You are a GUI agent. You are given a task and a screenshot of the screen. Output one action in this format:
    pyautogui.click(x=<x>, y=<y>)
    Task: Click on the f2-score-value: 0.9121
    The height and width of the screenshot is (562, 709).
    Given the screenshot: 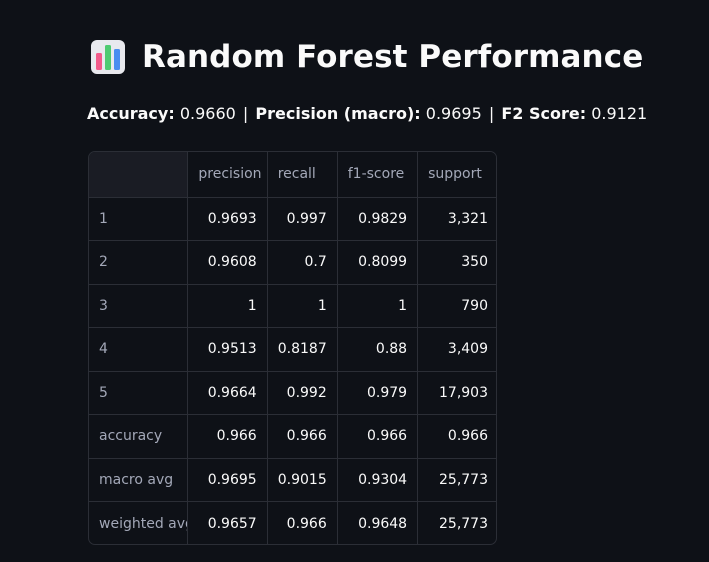 What is the action you would take?
    pyautogui.click(x=619, y=113)
    